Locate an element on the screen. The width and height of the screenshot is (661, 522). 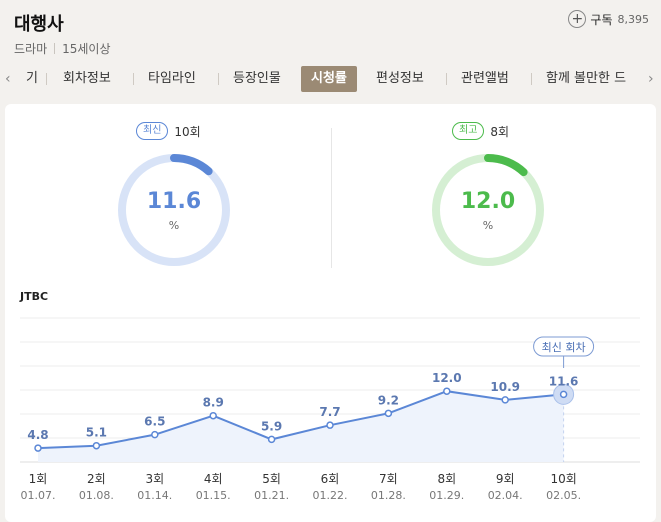
x-axis-episode-label: 2회 is located at coordinates (96, 479).